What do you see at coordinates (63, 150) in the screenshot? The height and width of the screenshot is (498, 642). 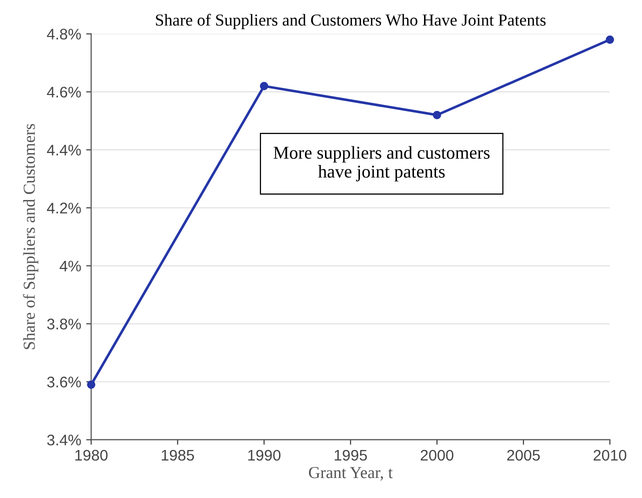 I see `y-tick-label: 4.4%` at bounding box center [63, 150].